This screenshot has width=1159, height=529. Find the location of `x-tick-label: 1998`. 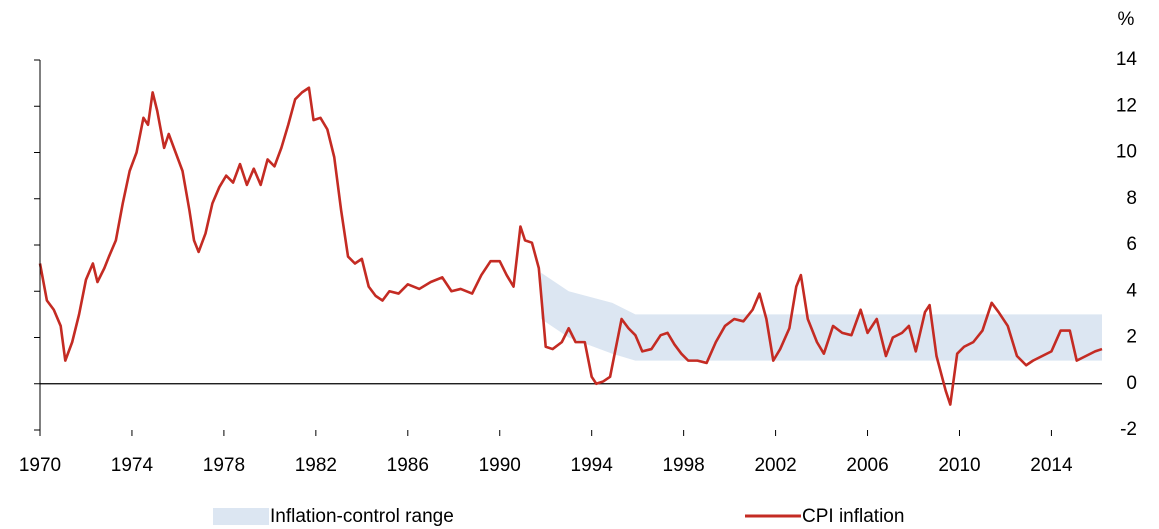

x-tick-label: 1998 is located at coordinates (683, 465).